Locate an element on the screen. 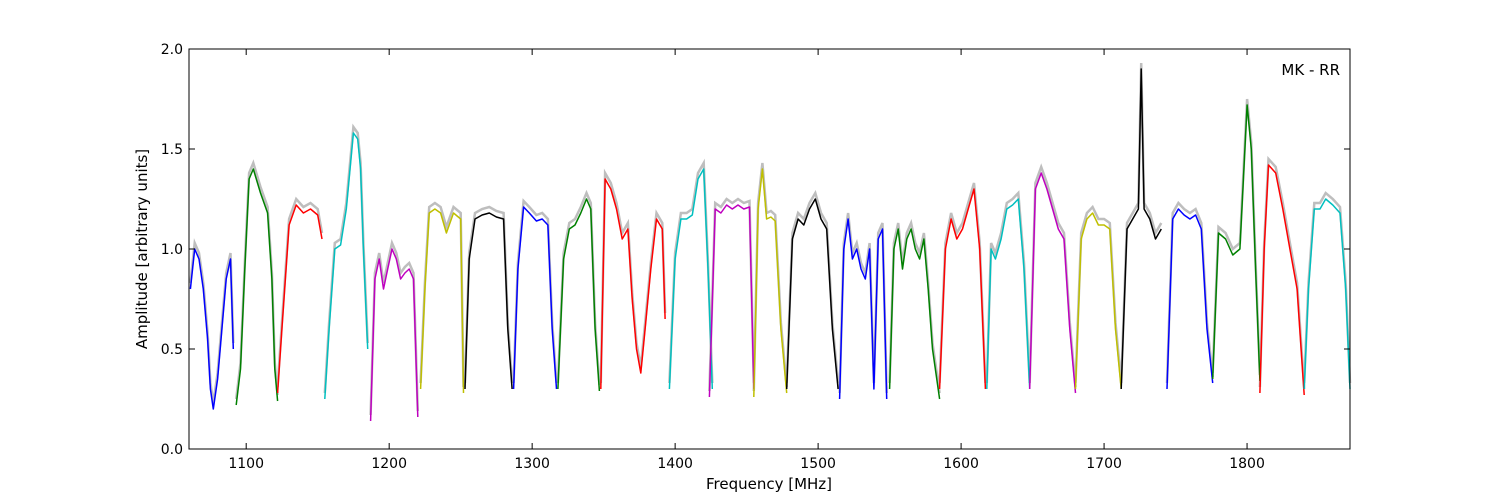 The image size is (1500, 500). y-tick-label: 1.0 is located at coordinates (172, 250).